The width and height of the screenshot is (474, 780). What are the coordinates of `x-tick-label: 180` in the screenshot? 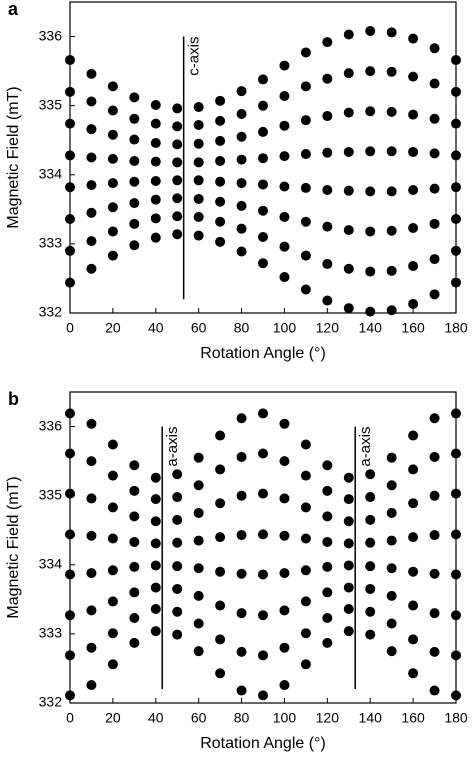 It's located at (456, 328).